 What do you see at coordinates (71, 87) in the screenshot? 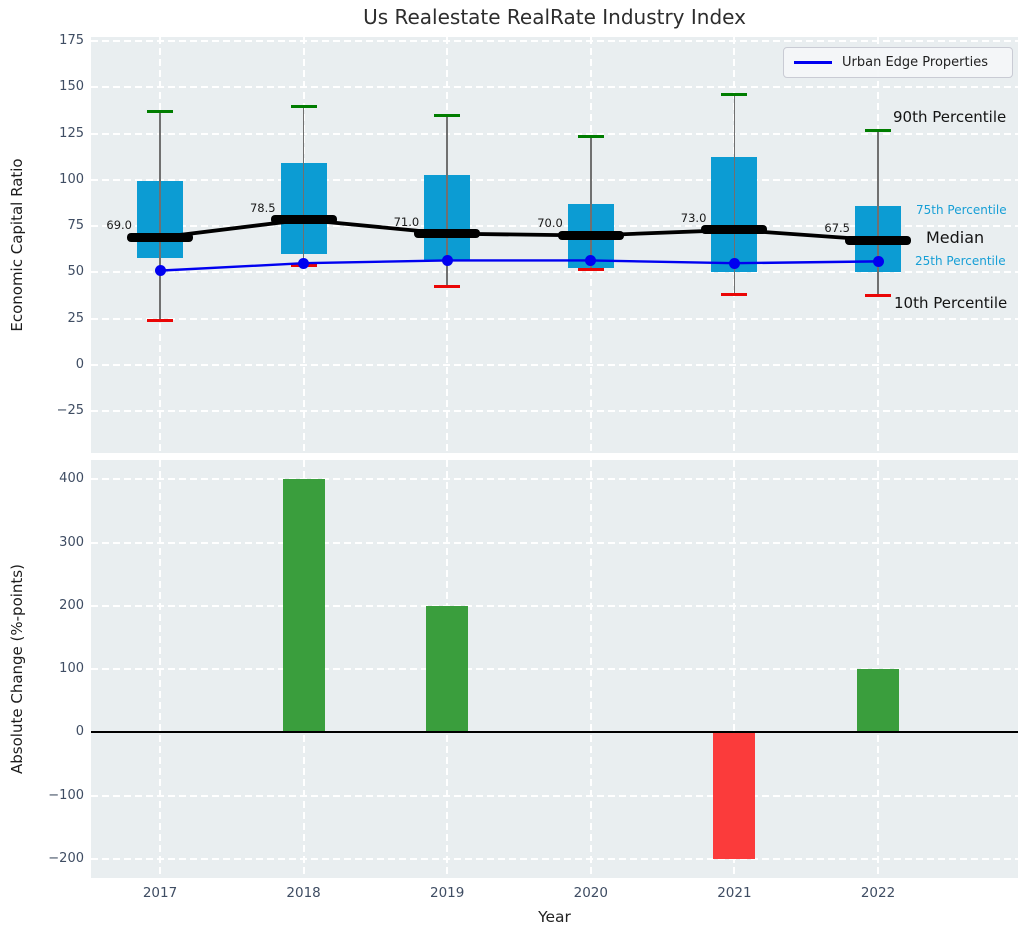
I see `y-tick-label: 150` at bounding box center [71, 87].